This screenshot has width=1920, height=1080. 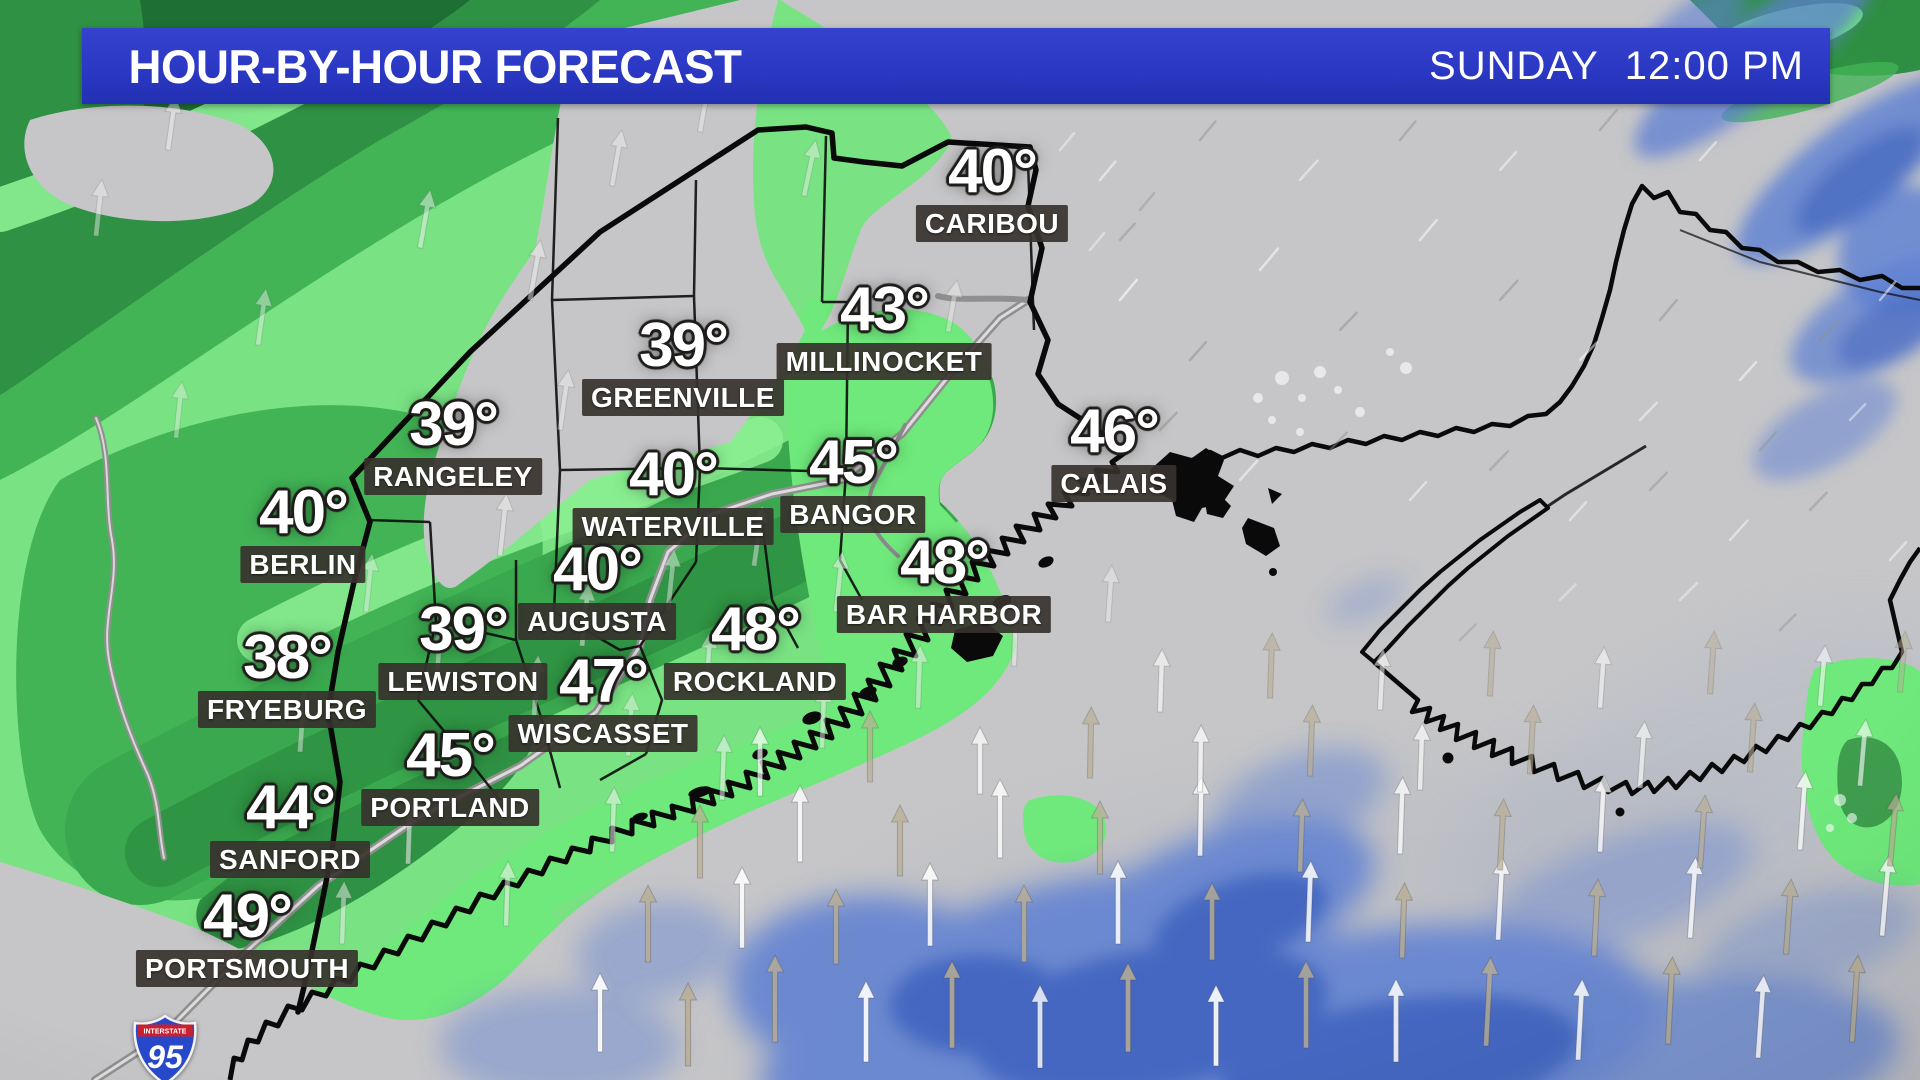 What do you see at coordinates (248, 916) in the screenshot?
I see `station-temp: 49°` at bounding box center [248, 916].